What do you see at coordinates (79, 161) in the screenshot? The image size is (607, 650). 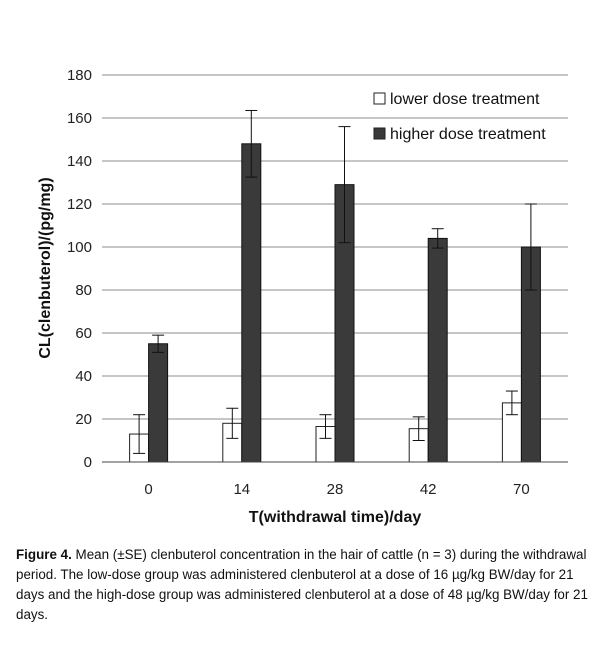 I see `y-tick-label: 140` at bounding box center [79, 161].